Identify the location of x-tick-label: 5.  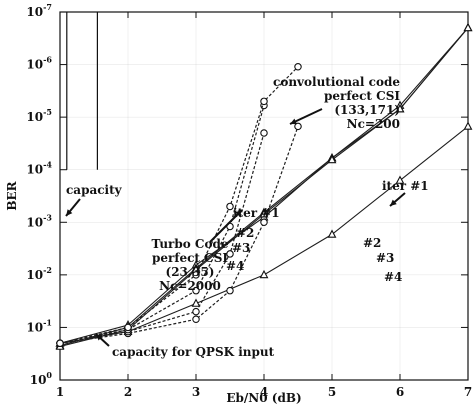
(332, 392).